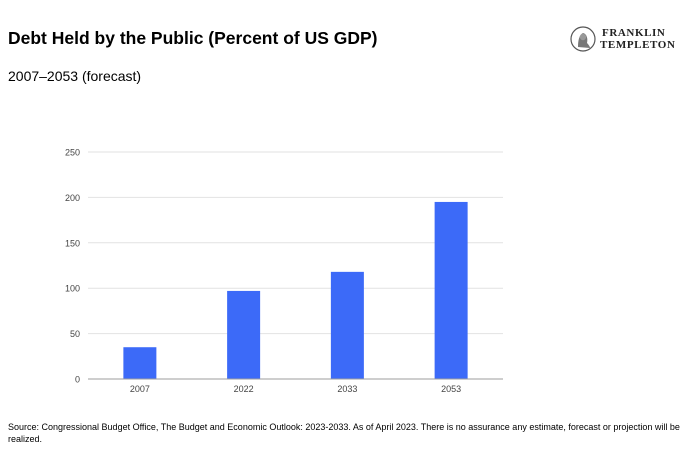  Describe the element at coordinates (347, 325) in the screenshot. I see `bar-2033` at that location.